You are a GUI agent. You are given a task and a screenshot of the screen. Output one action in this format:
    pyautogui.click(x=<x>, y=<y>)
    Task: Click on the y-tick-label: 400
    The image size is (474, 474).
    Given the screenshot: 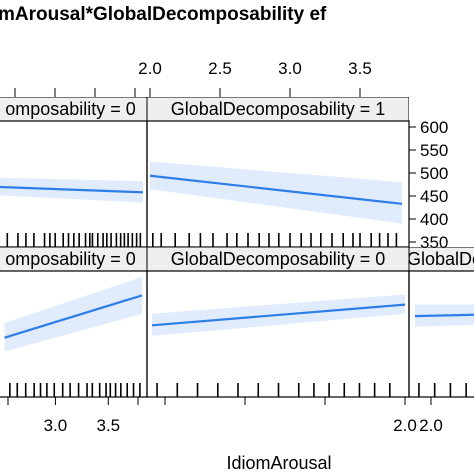 What is the action you would take?
    pyautogui.click(x=434, y=219)
    